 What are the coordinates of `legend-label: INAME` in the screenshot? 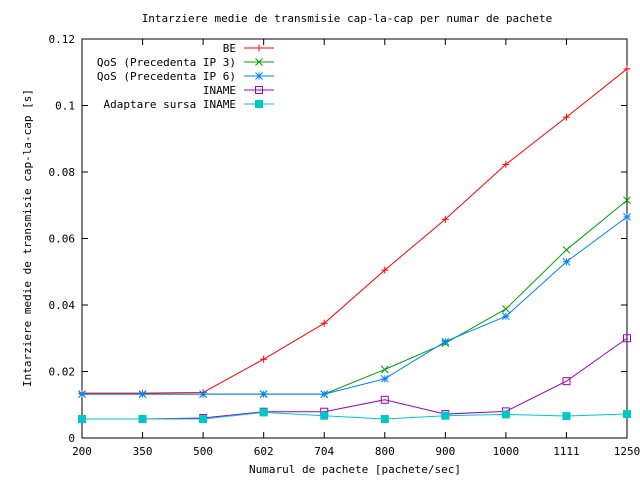 It's located at (219, 90).